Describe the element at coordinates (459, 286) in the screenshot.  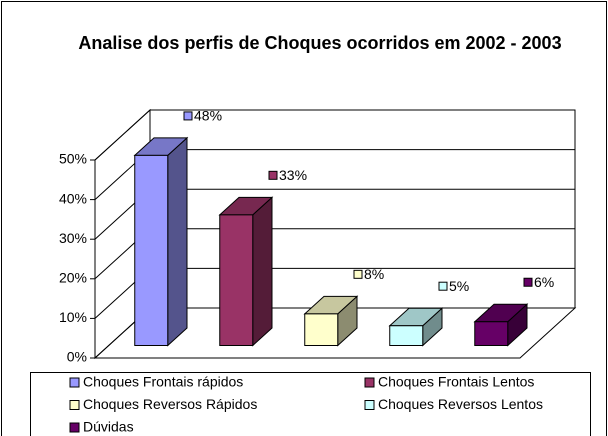
I see `data-label: 5%` at that location.